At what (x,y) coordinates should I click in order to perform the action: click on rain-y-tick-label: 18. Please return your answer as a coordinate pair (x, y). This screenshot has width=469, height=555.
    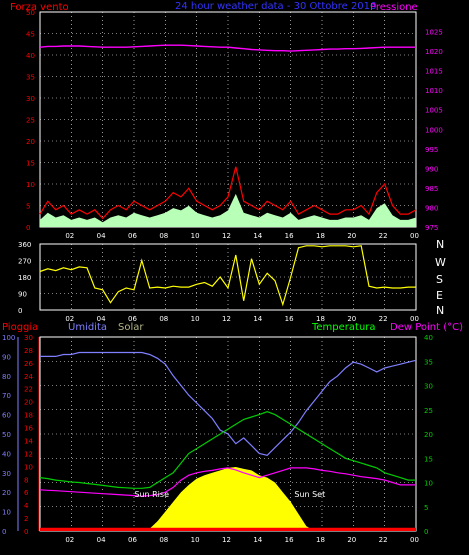
    Looking at the image, I should click on (28, 416).